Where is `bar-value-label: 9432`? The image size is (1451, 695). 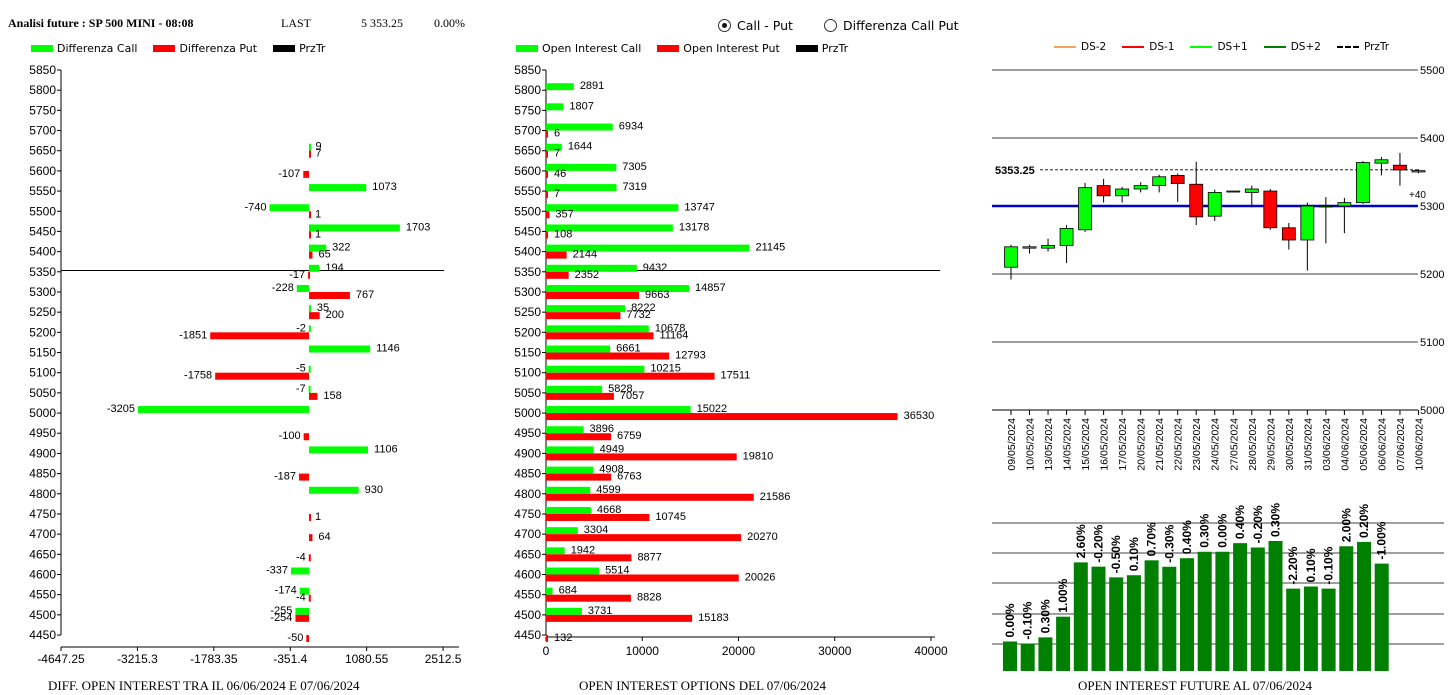
bar-value-label: 9432 is located at coordinates (655, 268).